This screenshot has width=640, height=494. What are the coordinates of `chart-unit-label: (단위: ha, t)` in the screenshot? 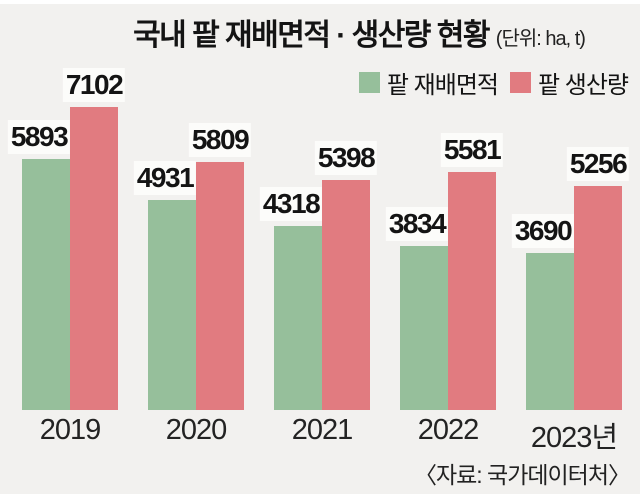 It's located at (540, 39).